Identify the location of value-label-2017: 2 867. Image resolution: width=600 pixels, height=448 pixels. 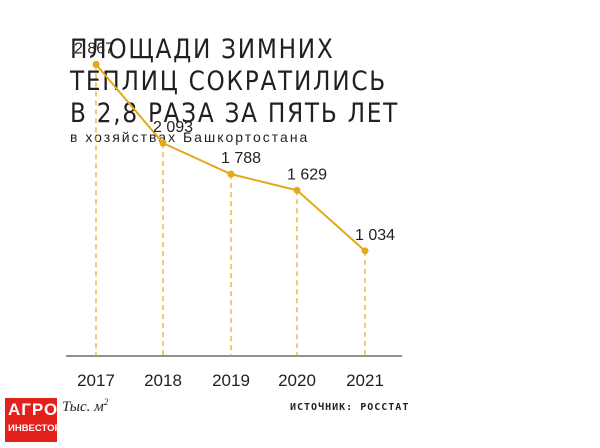
(94, 48).